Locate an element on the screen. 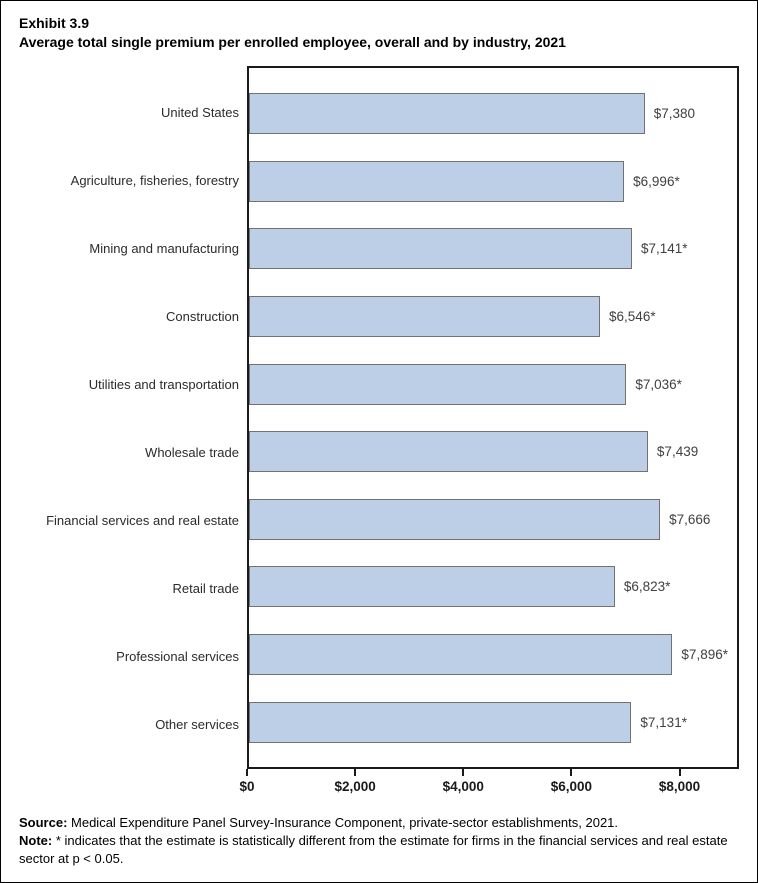  x-axis: $0 $2,000 $4,000 $6,000 $8,000 is located at coordinates (489, 786).